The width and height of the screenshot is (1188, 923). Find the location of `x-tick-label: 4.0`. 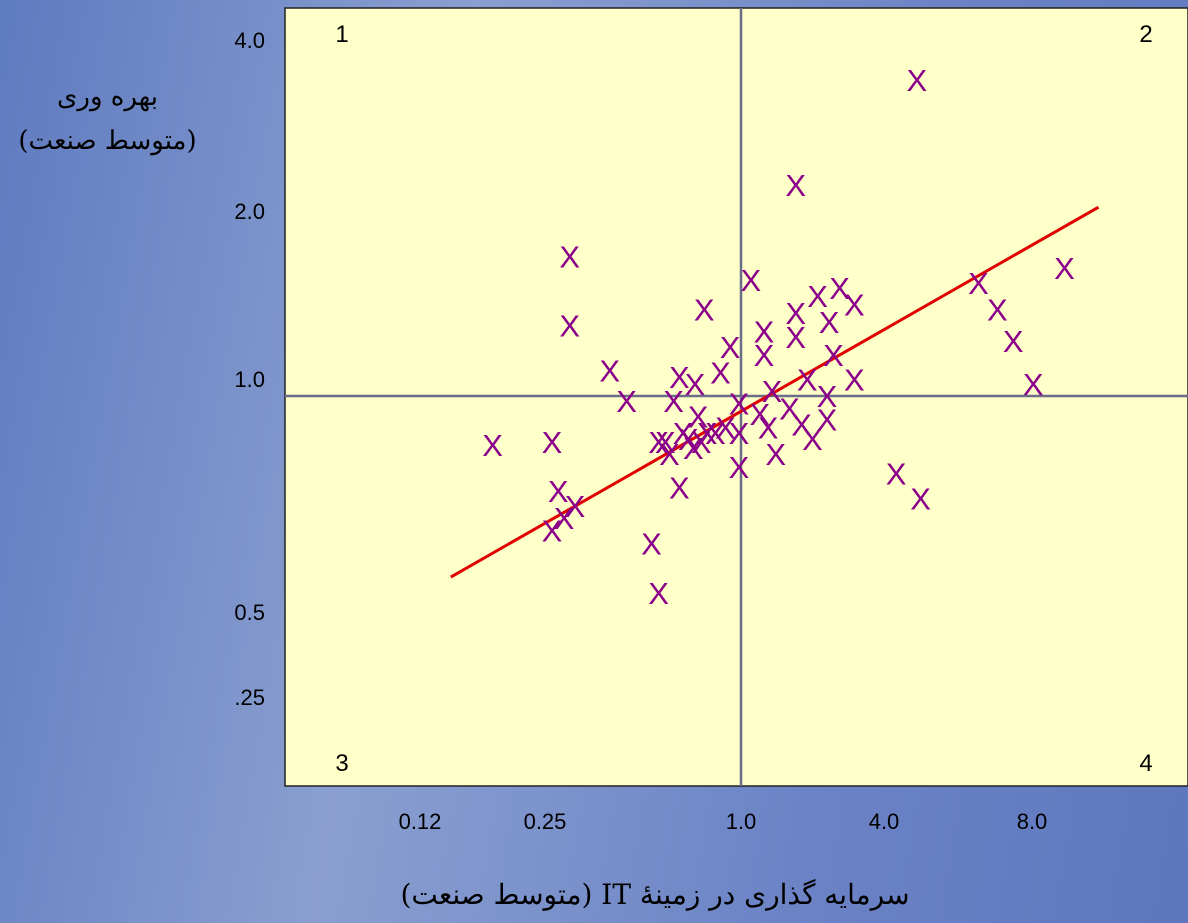

x-tick-label: 4.0 is located at coordinates (884, 821).